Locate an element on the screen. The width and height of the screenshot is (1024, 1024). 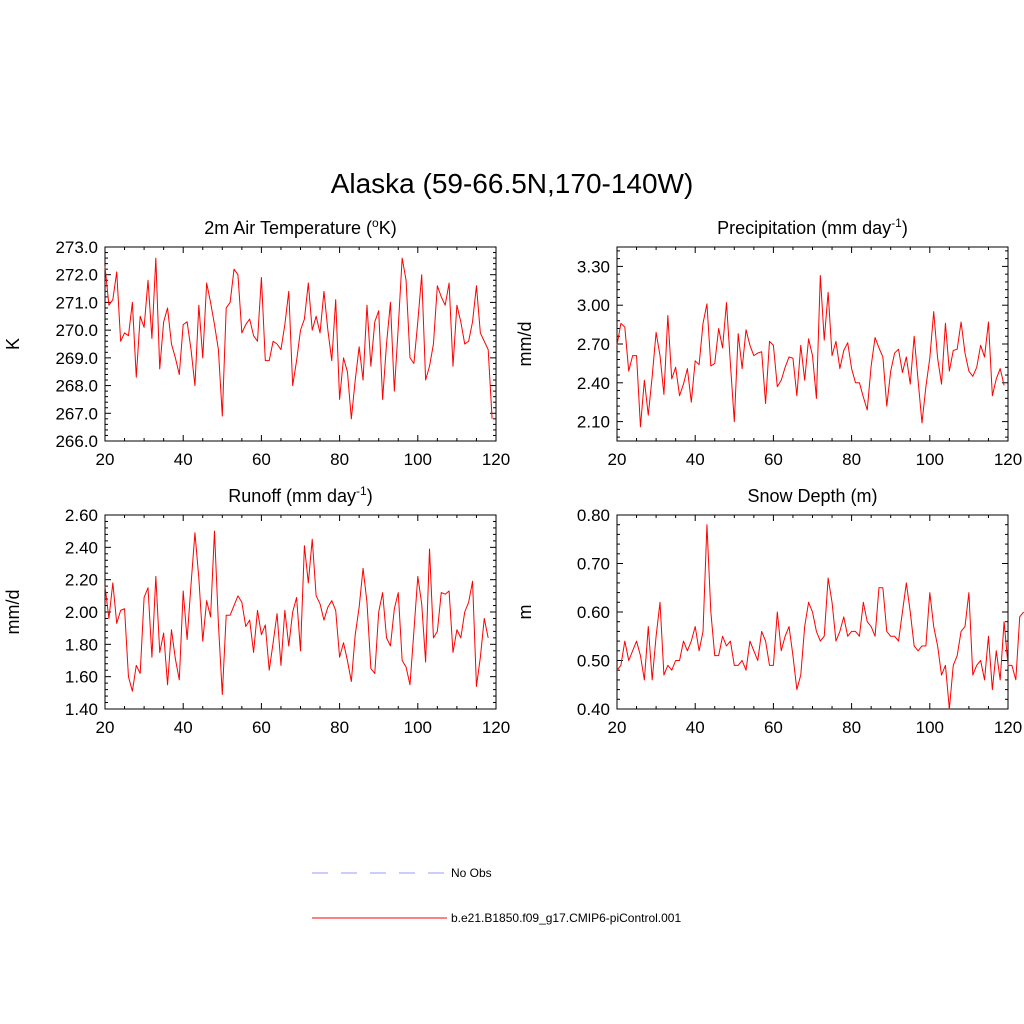
y-tick-label: 273.0 is located at coordinates (76, 247).